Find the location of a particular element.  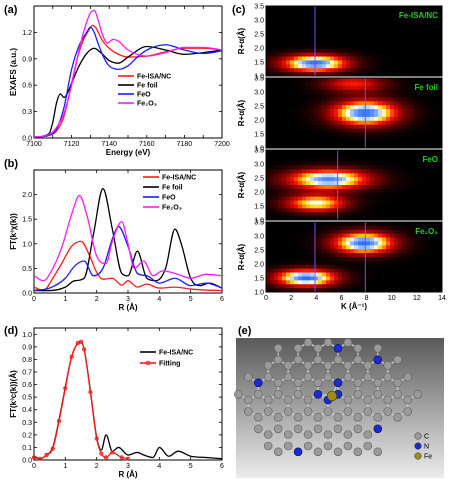

chart-d-plot-frame is located at coordinates (128, 394).